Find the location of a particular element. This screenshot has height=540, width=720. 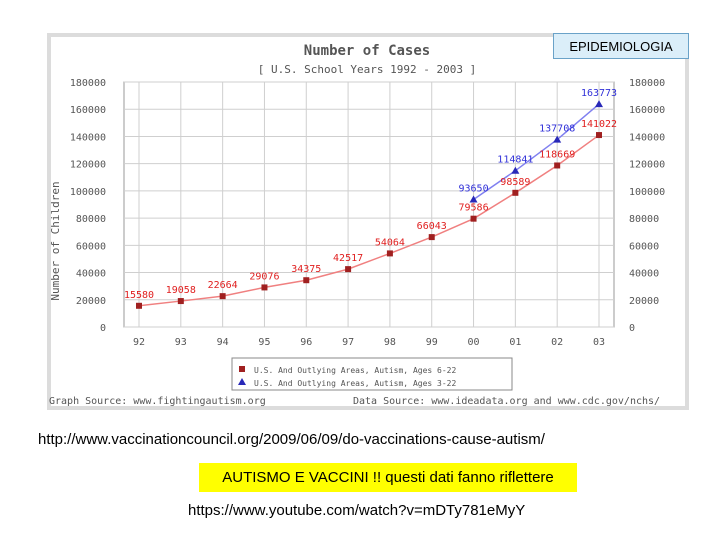

data-label: 19058 is located at coordinates (181, 290).